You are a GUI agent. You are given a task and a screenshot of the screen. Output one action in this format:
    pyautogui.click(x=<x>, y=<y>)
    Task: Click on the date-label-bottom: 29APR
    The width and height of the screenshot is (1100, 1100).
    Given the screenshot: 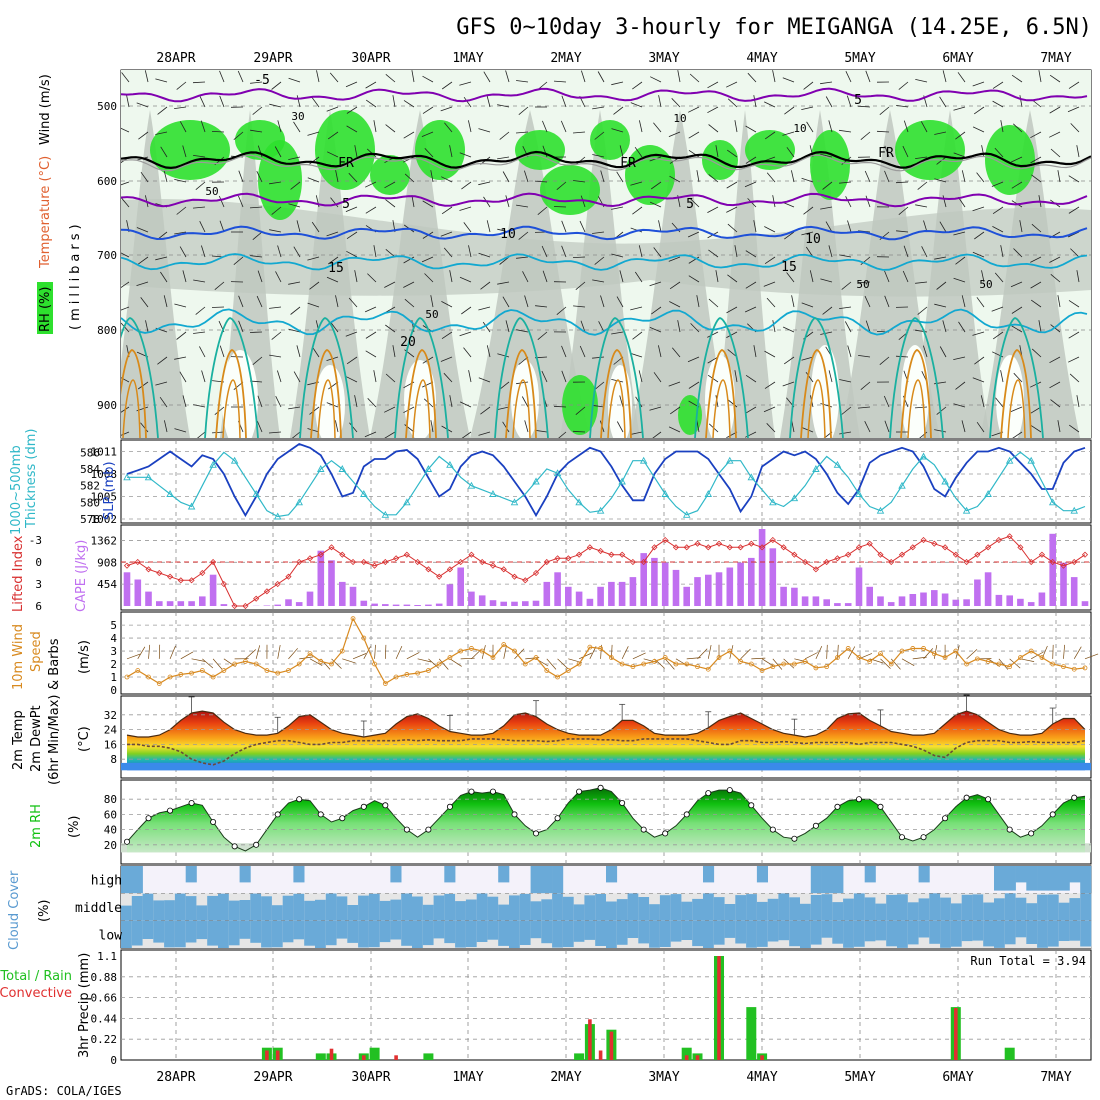 What is the action you would take?
    pyautogui.click(x=272, y=1077)
    